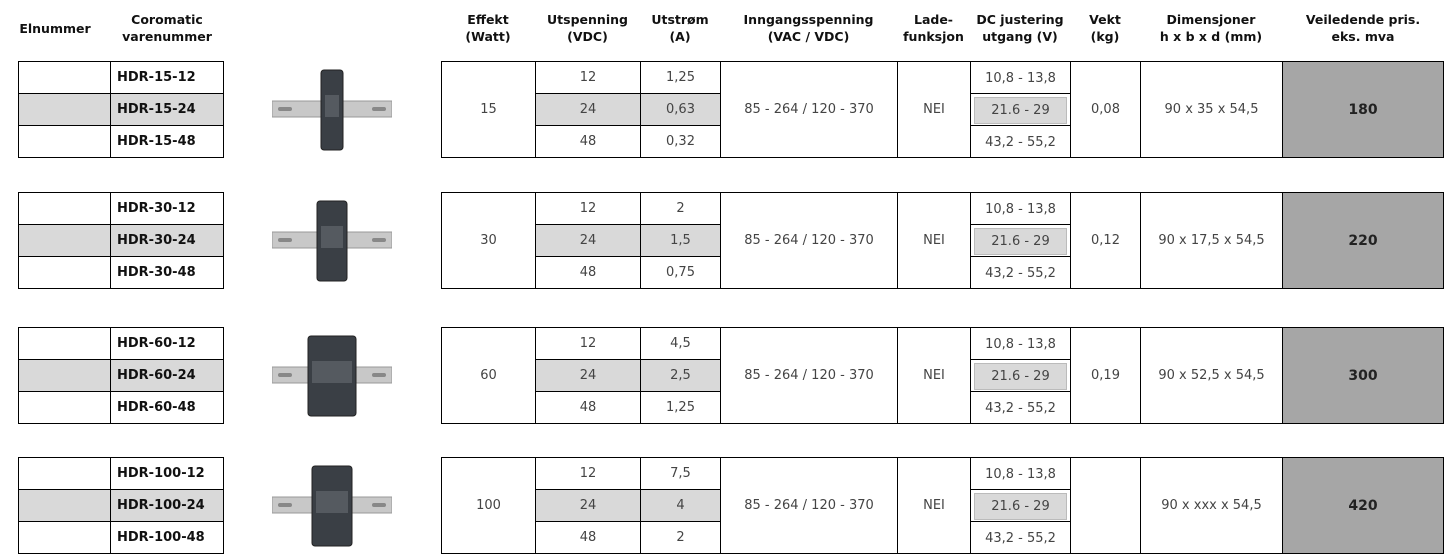  What do you see at coordinates (1105, 109) in the screenshot?
I see `weight: 0,08` at bounding box center [1105, 109].